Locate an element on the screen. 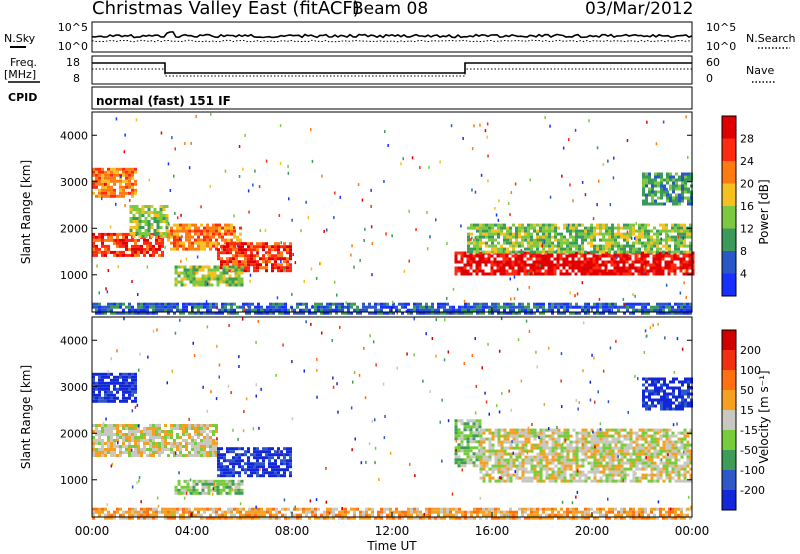 The width and height of the screenshot is (800, 554). colorbar-tick-label: 20 is located at coordinates (747, 184).